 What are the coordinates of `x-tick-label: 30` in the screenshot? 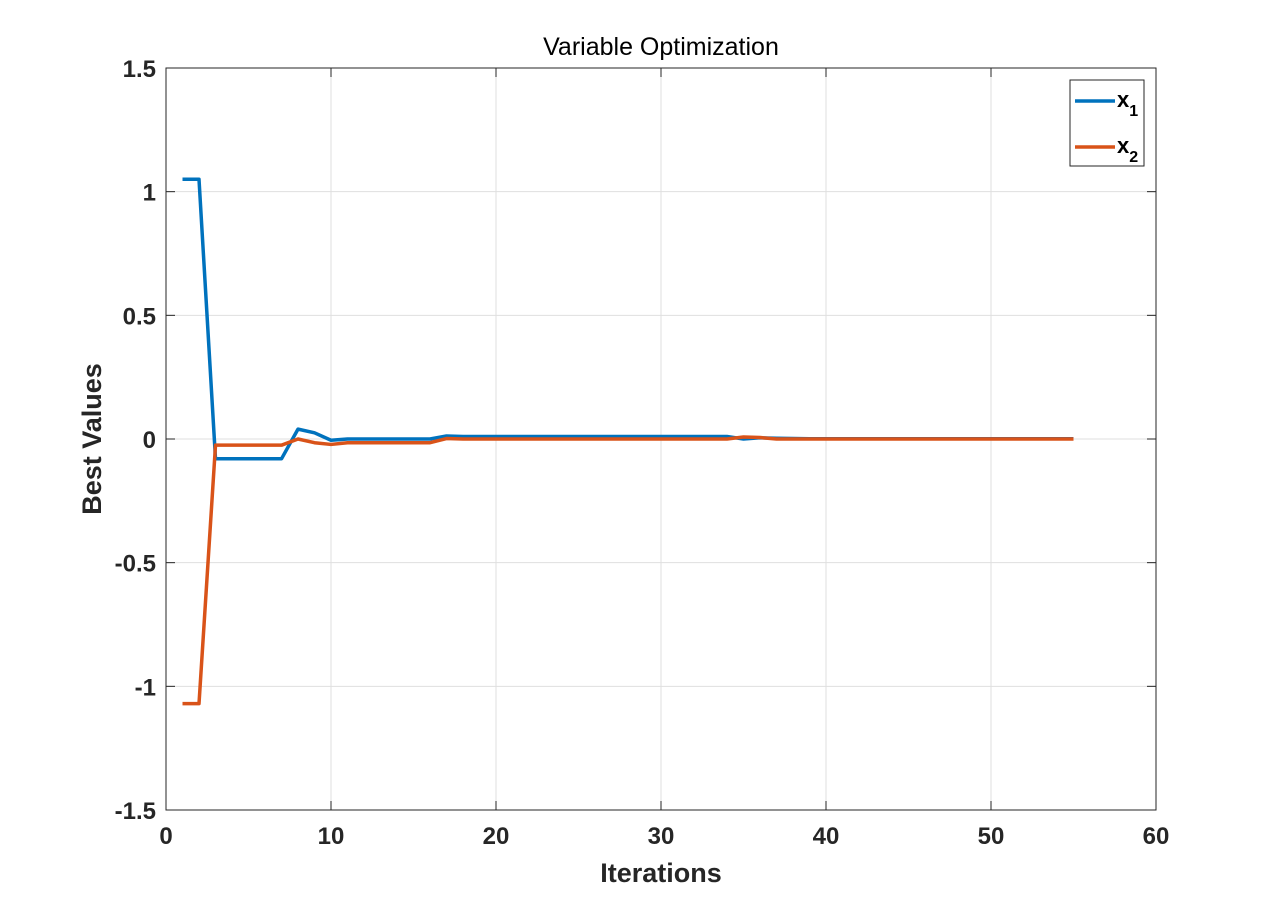 It's located at (661, 836).